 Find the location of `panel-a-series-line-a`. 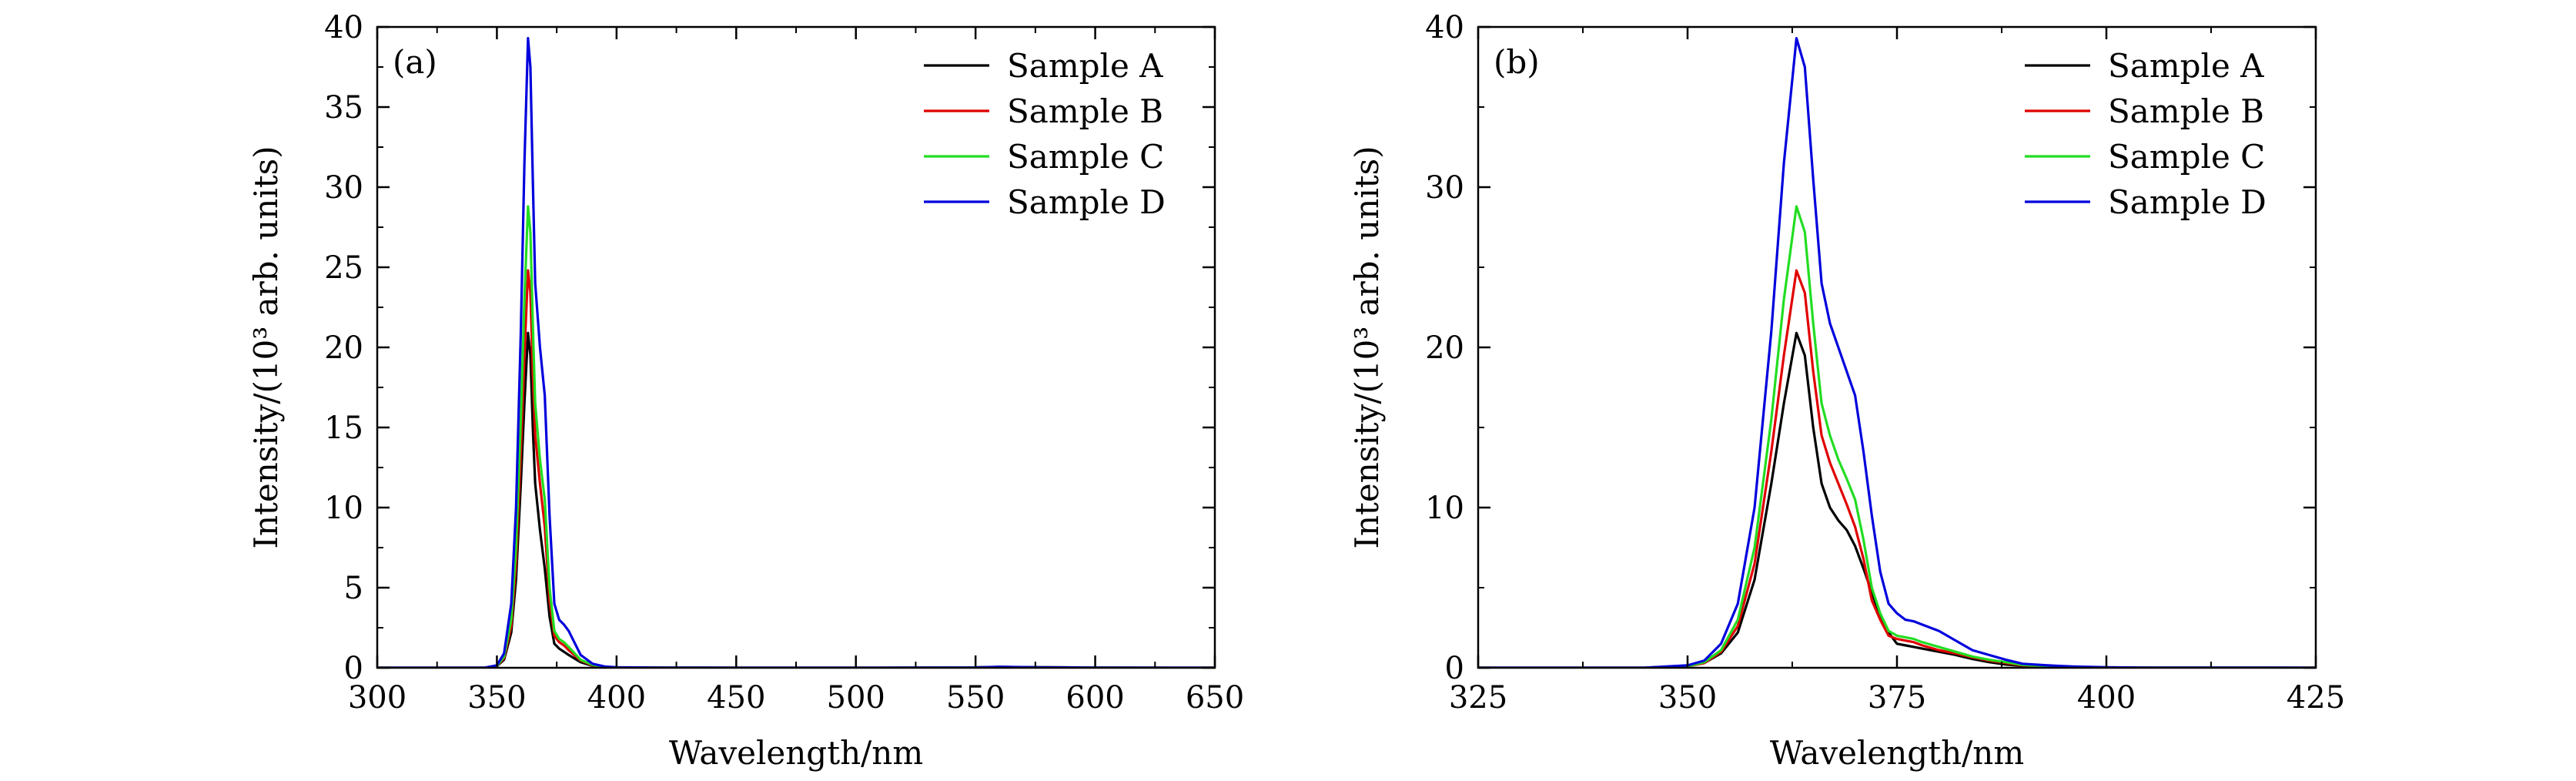

panel-a-series-line-a is located at coordinates (796, 500).